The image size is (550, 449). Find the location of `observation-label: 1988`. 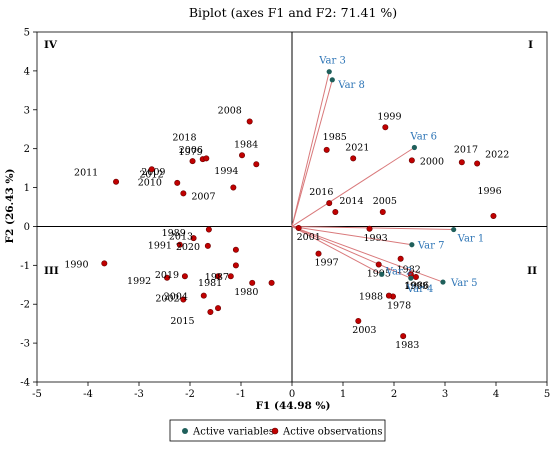

observation-label: 1988 is located at coordinates (371, 297).